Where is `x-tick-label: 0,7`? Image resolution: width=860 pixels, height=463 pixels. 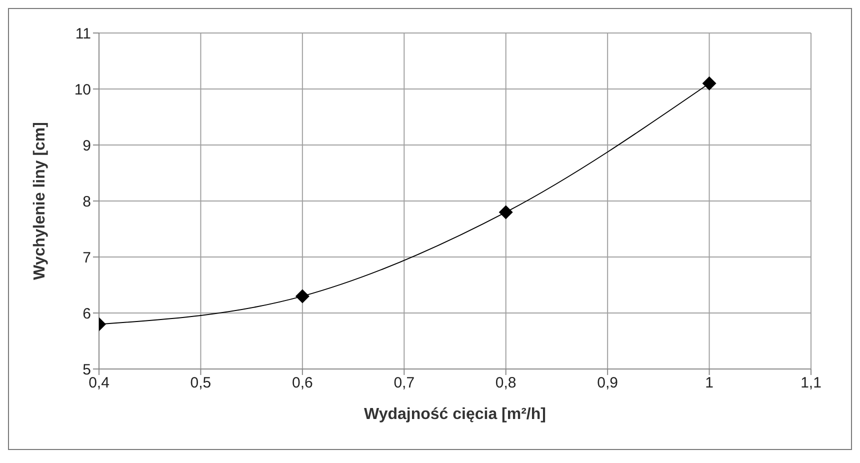
x-tick-label: 0,7 is located at coordinates (404, 383).